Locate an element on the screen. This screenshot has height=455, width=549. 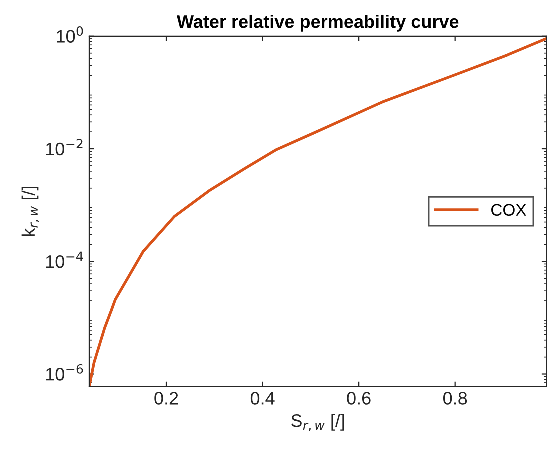
x-axis-title: S$_{r,w}$ [/] is located at coordinates (318, 423).